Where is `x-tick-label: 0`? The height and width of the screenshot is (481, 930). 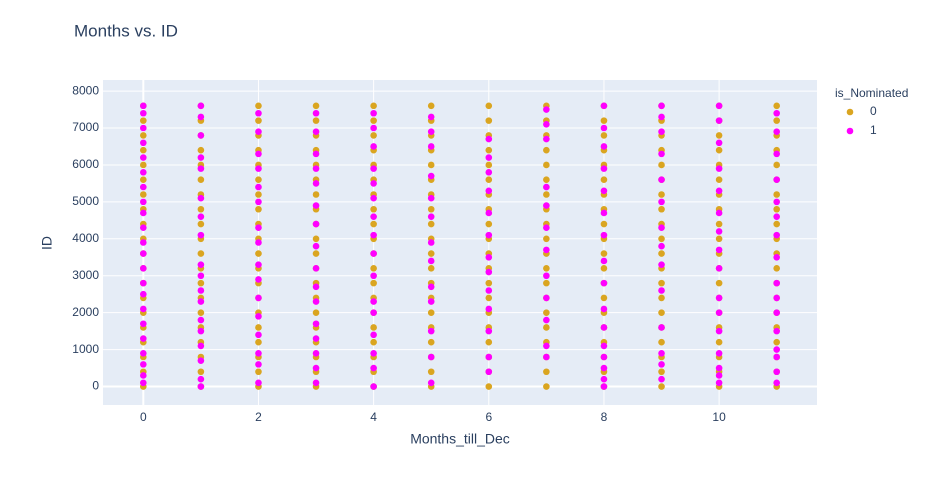
x-tick-label: 0 is located at coordinates (143, 417).